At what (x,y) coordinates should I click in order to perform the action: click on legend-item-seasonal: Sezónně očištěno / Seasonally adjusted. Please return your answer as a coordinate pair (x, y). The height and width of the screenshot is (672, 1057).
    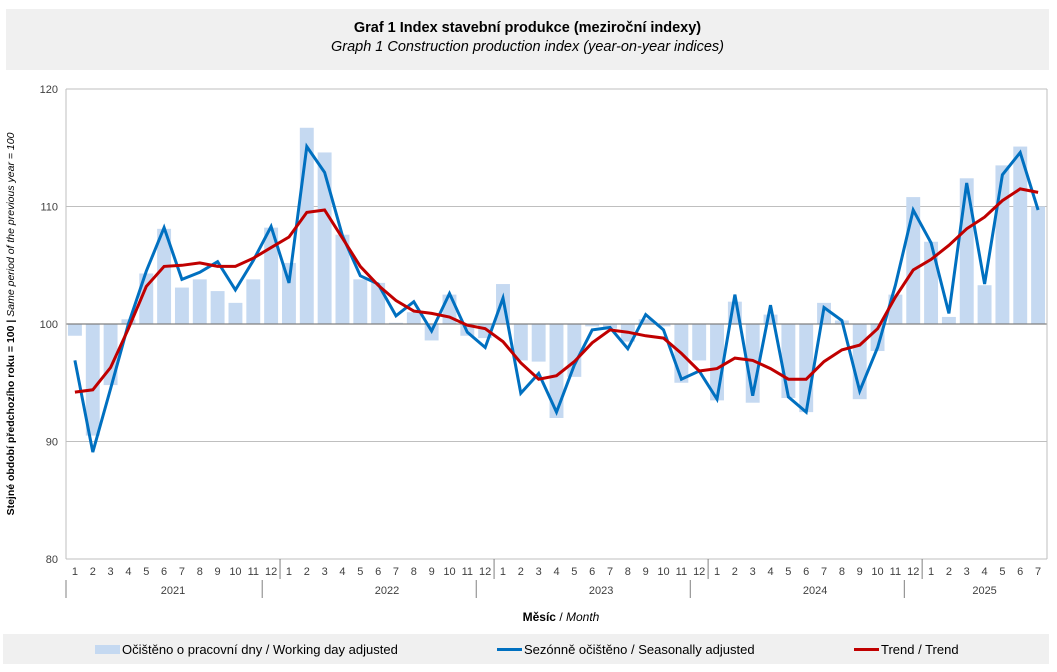
    Looking at the image, I should click on (626, 649).